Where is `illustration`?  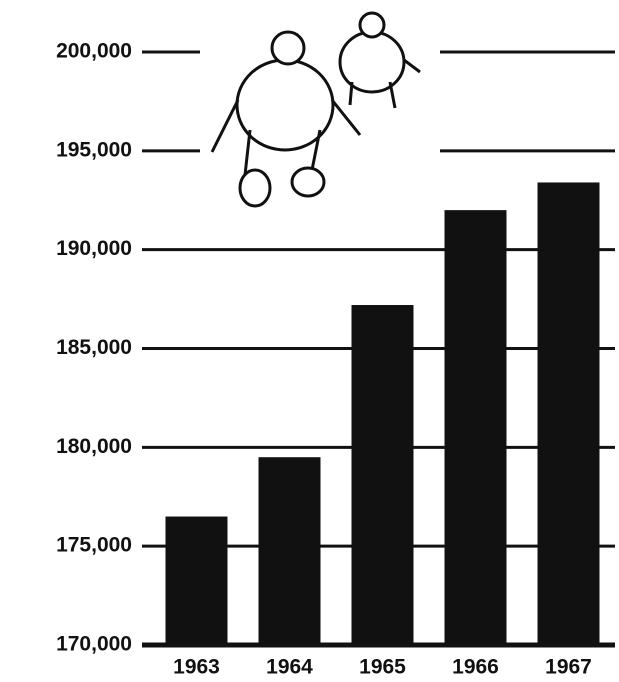
illustration is located at coordinates (320, 110).